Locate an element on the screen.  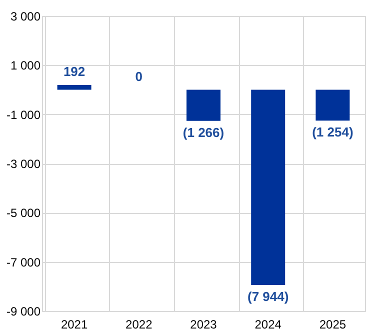
y-tick-label: -3 000 is located at coordinates (23, 164).